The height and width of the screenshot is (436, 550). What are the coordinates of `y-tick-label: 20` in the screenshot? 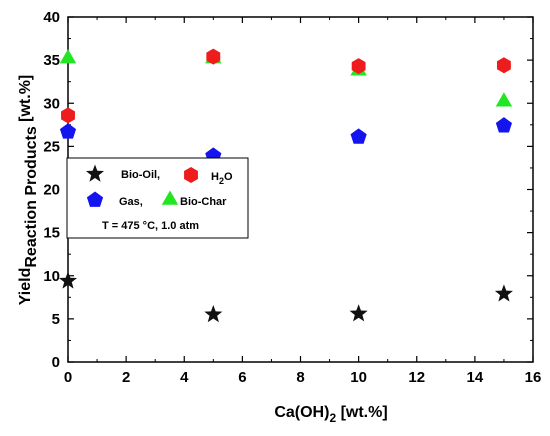 It's located at (51, 190).